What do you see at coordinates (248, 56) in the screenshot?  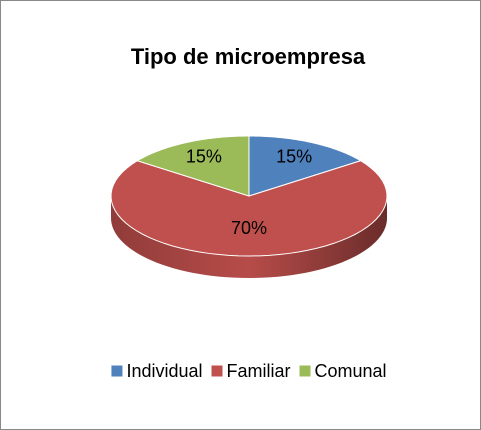 I see `chart-title: Tipo de microempresa` at bounding box center [248, 56].